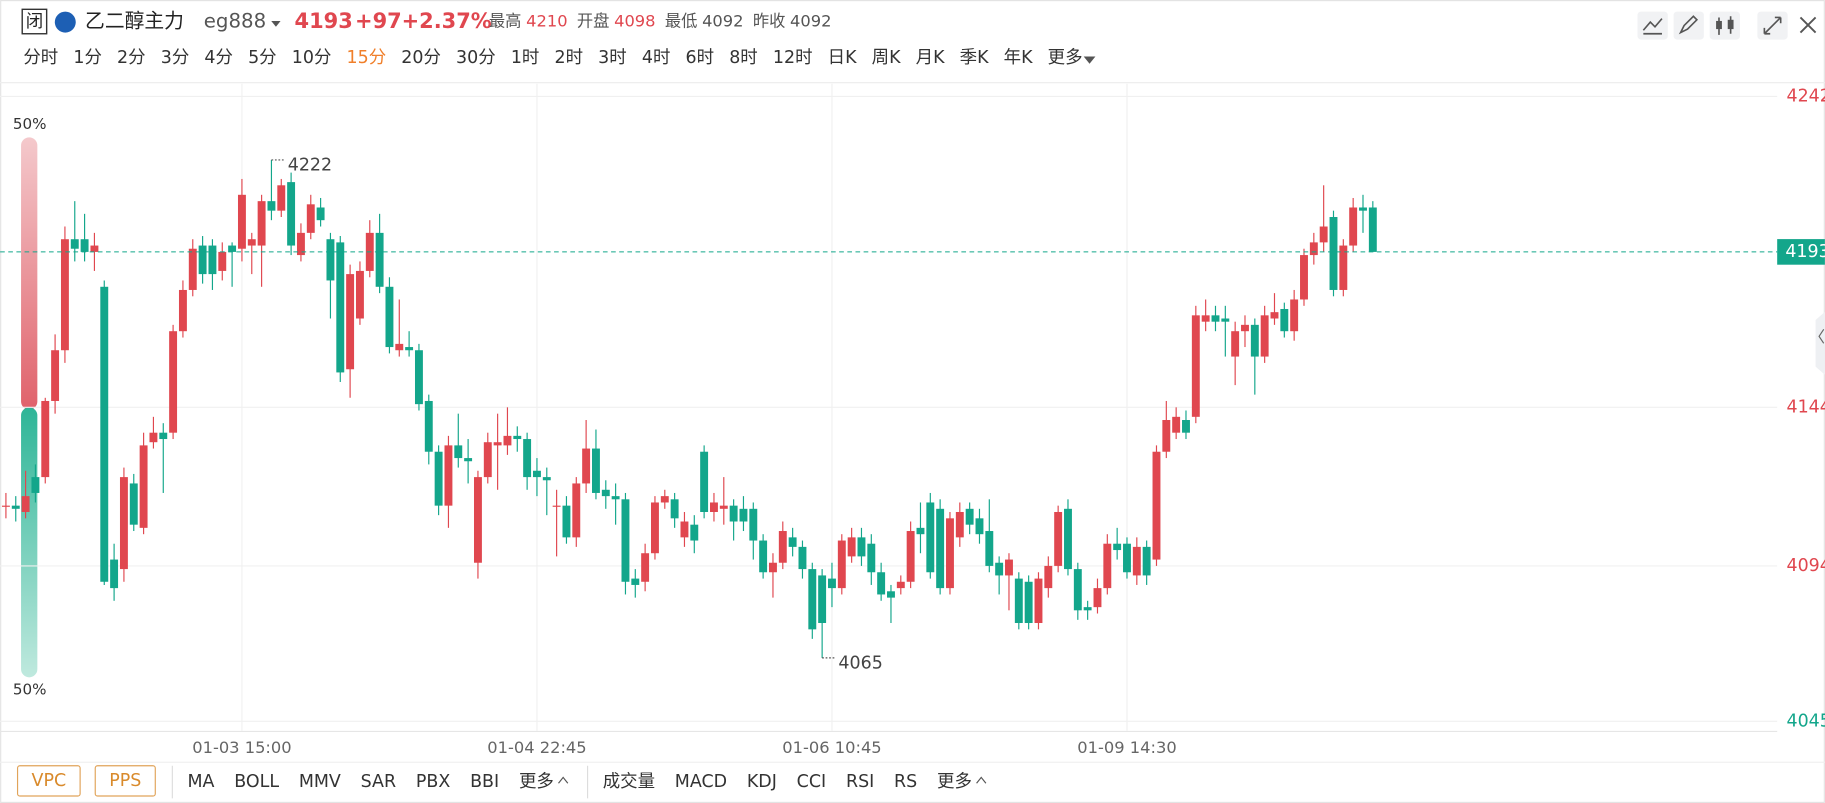 The width and height of the screenshot is (1825, 803). I want to click on vpc-top-label: 50%, so click(30, 124).